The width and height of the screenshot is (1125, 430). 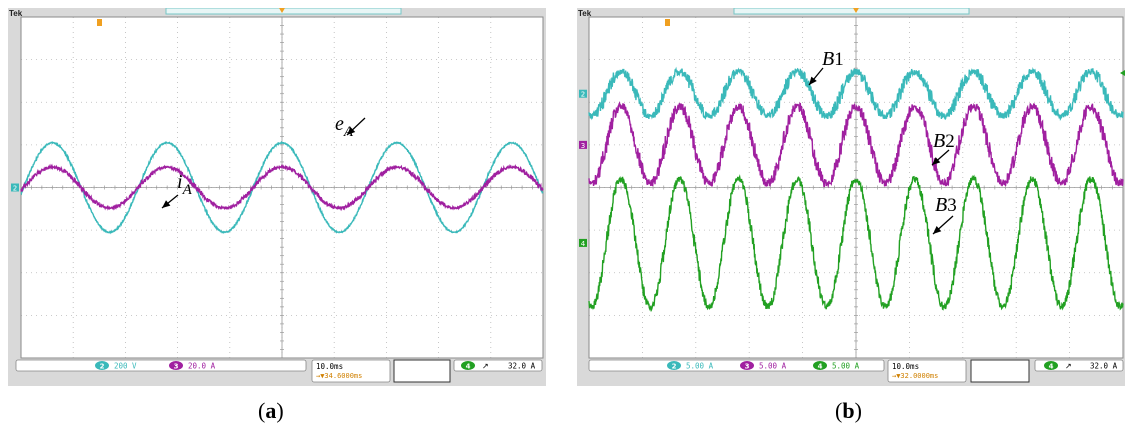 I want to click on annotation-i-a: iA, so click(x=177, y=190).